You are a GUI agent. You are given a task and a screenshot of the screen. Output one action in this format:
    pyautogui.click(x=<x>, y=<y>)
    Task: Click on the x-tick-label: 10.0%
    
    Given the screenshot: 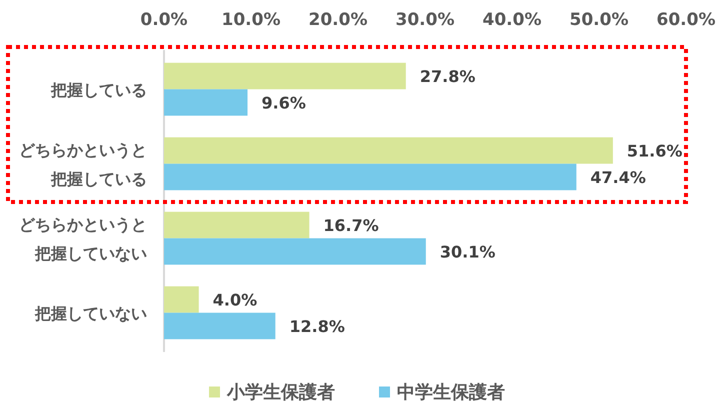 What is the action you would take?
    pyautogui.click(x=251, y=20)
    